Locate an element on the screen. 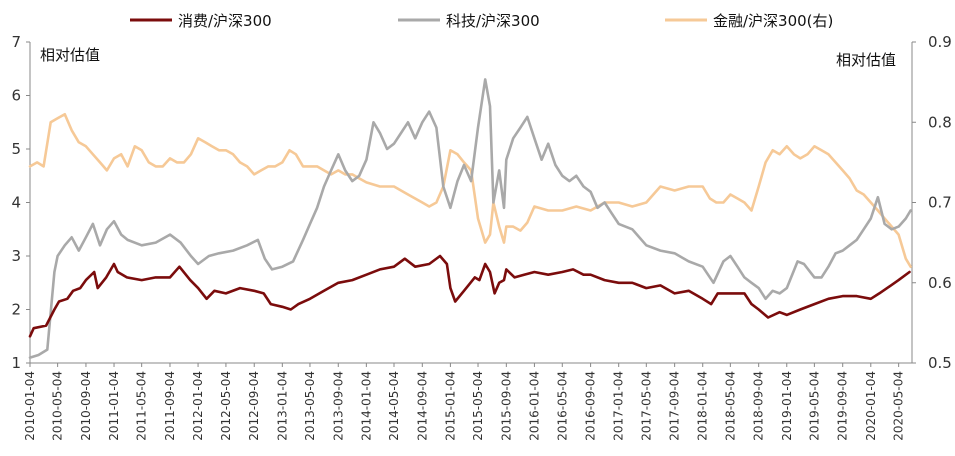  right-y-axis: 0.5 0.6 0.7 0.8 0.9 is located at coordinates (931, 202).